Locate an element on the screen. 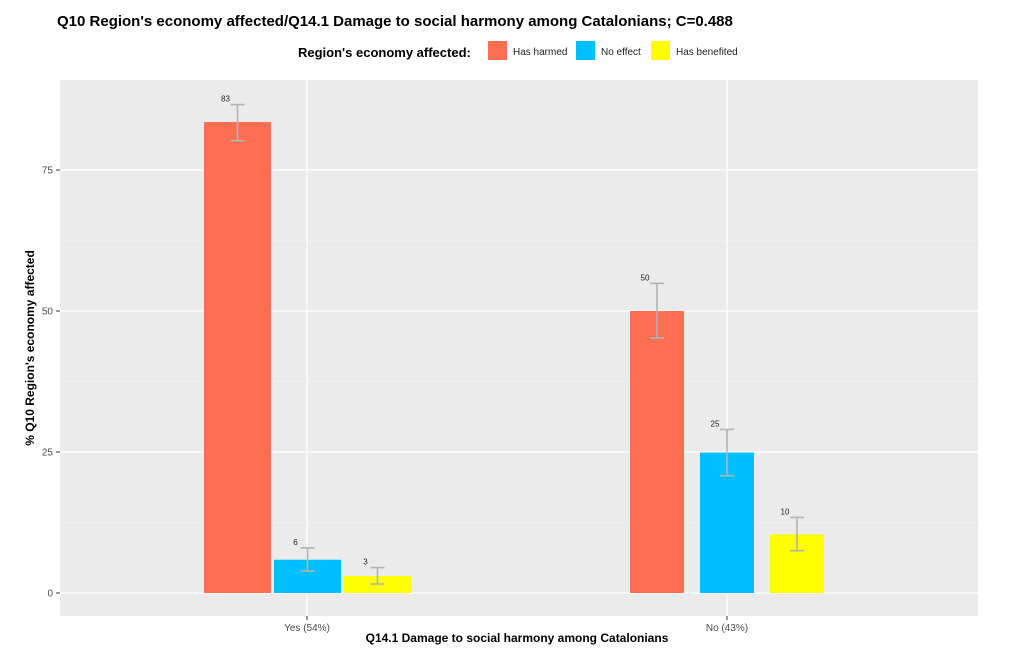  legend-label: Has harmed is located at coordinates (540, 52).